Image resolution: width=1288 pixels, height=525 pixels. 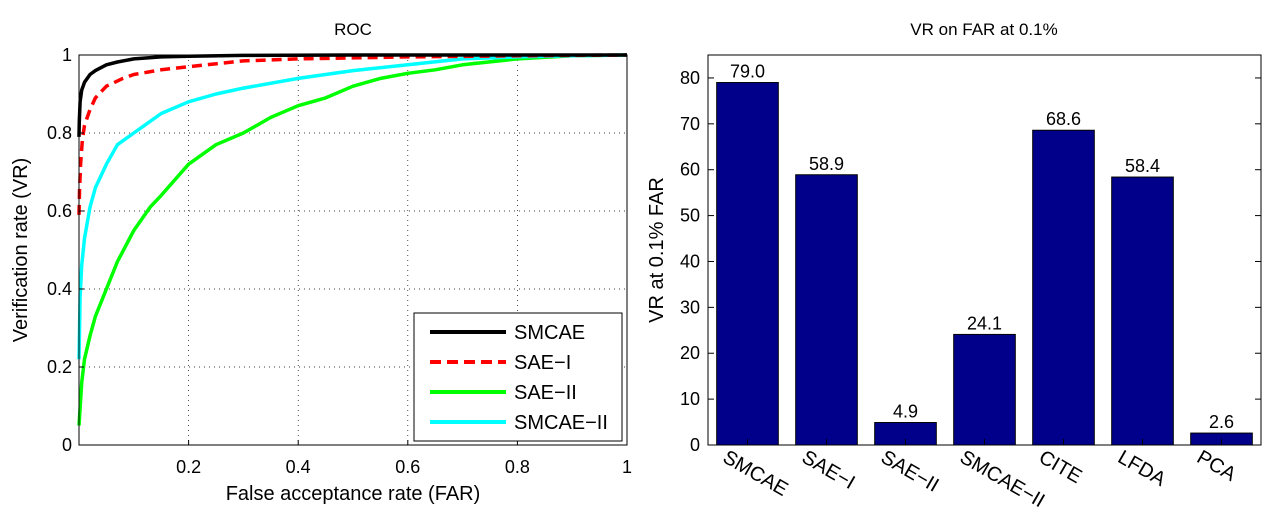 What do you see at coordinates (627, 467) in the screenshot?
I see `roc-x-tick-label: 1` at bounding box center [627, 467].